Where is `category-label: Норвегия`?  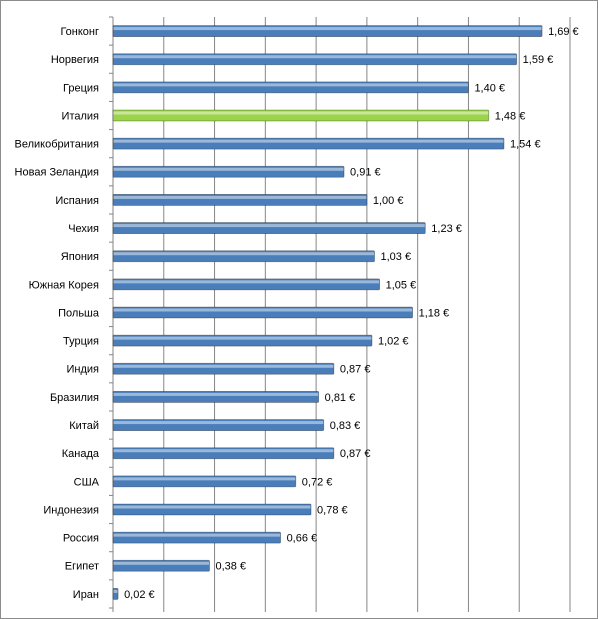
category-label: Норвегия is located at coordinates (75, 60).